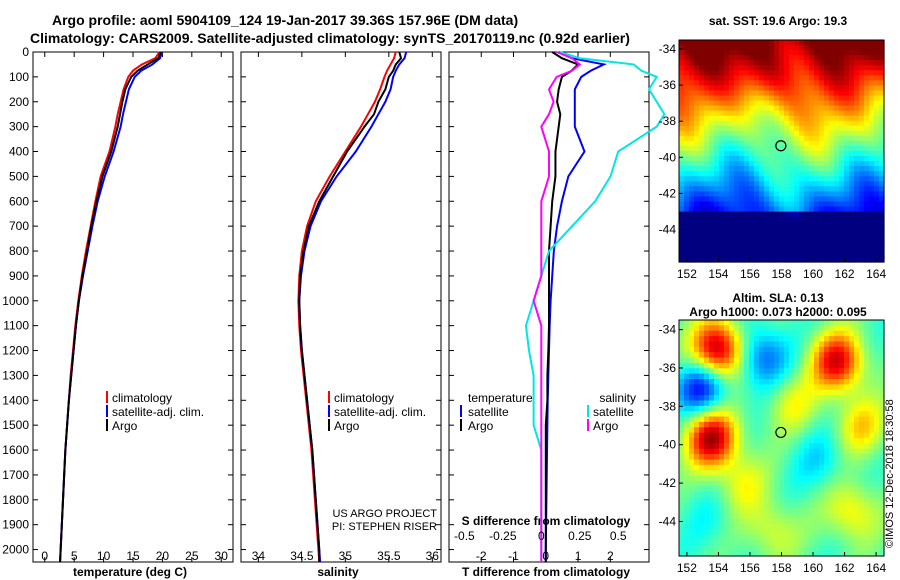 This screenshot has height=580, width=900. What do you see at coordinates (782, 151) in the screenshot?
I see `sst-heatmap` at bounding box center [782, 151].